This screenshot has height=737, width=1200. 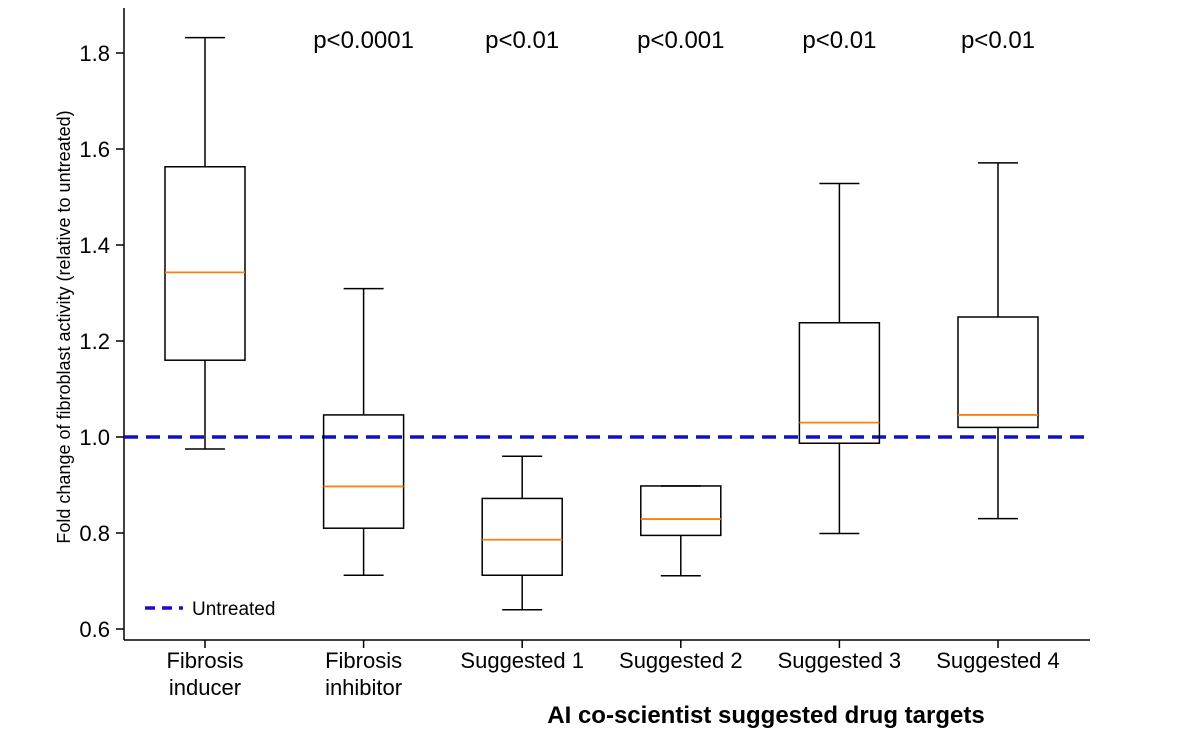 What do you see at coordinates (233, 609) in the screenshot?
I see `legend-label-untreated: Untreated` at bounding box center [233, 609].